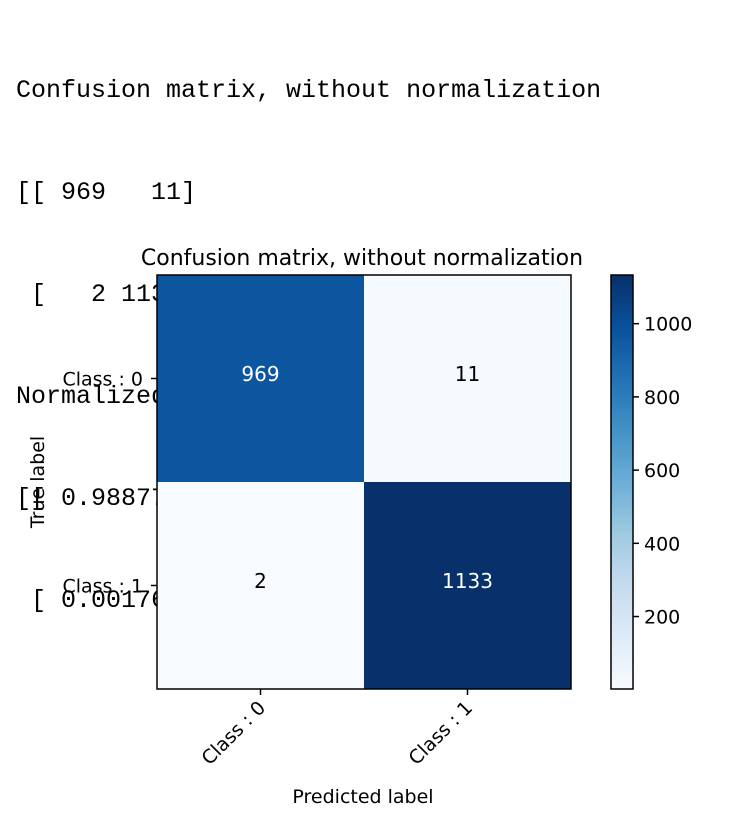  Describe the element at coordinates (102, 380) in the screenshot. I see `y-tick-label: Class : 0` at that location.